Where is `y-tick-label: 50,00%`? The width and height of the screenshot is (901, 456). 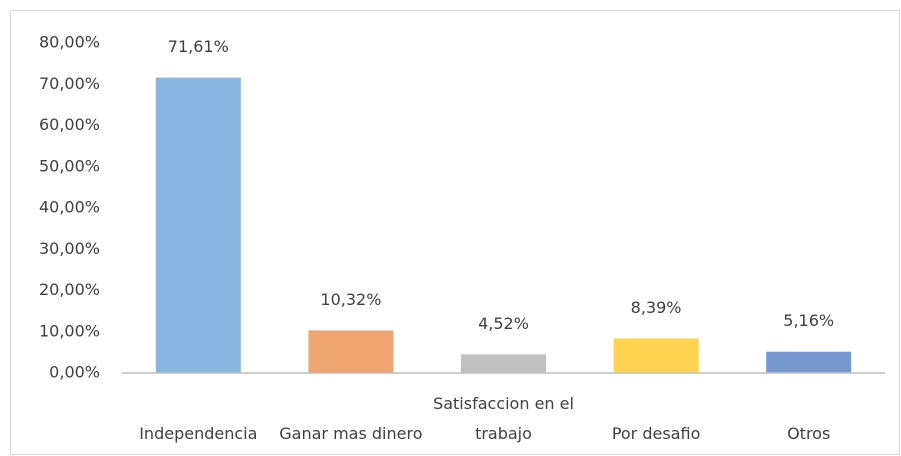
y-tick-label: 50,00% is located at coordinates (69, 165).